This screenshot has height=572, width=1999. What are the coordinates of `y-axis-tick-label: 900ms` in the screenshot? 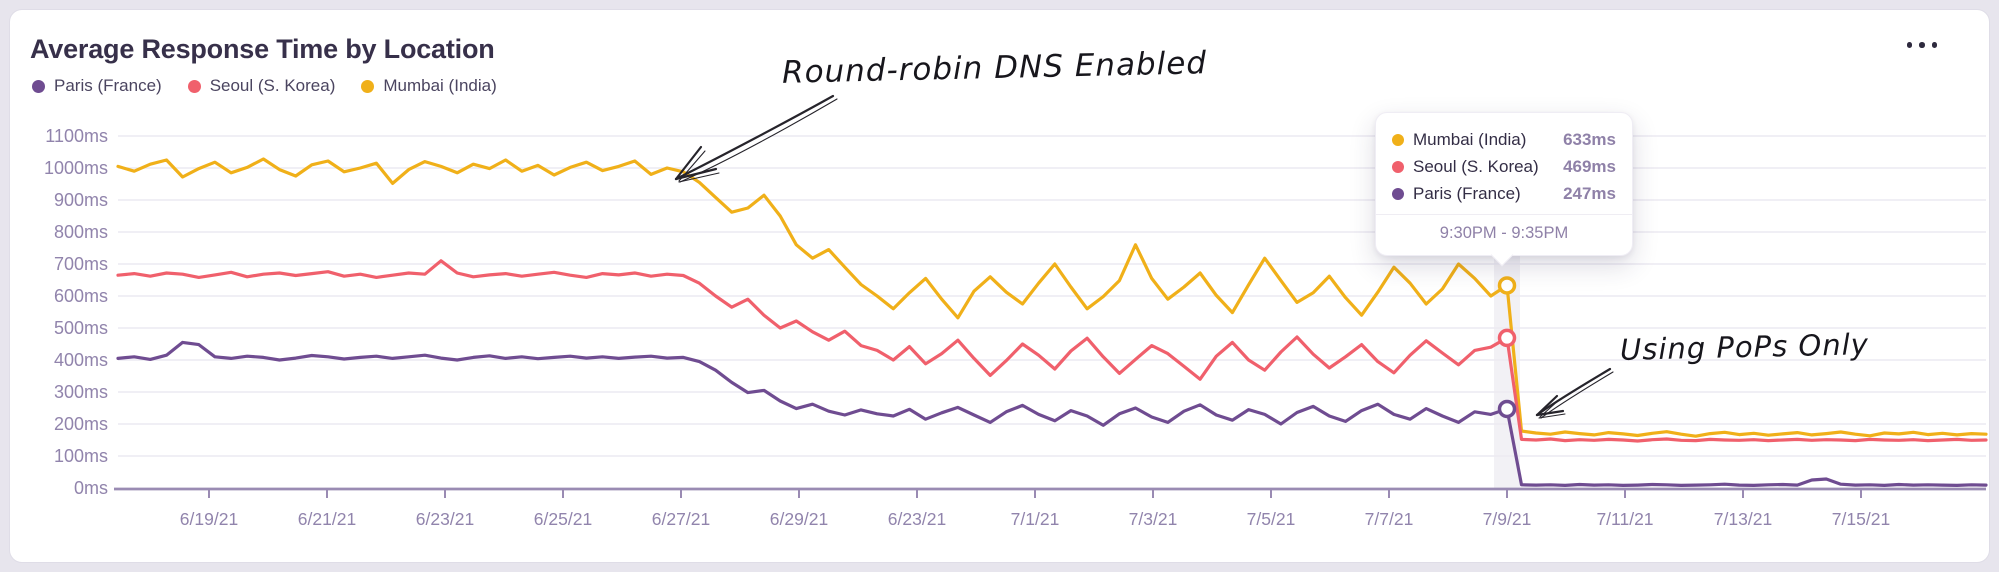 It's located at (81, 200).